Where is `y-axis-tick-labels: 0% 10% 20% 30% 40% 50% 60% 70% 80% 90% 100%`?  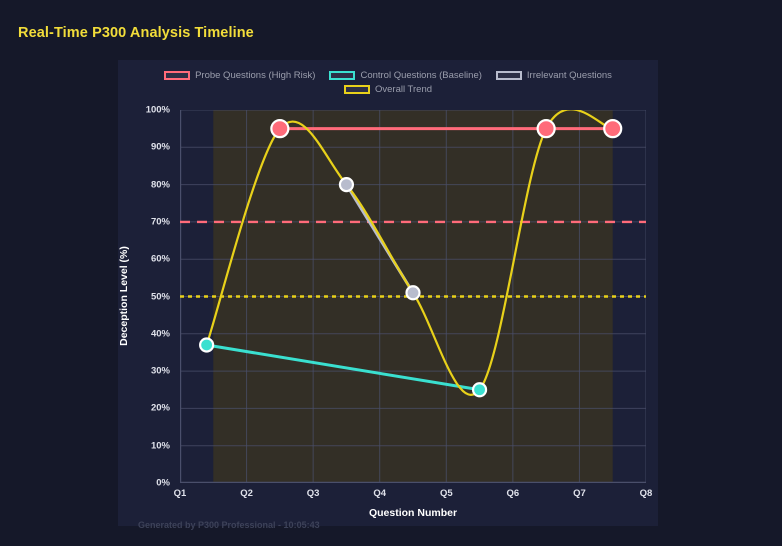
y-axis-tick-labels: 0% 10% 20% 30% 40% 50% 60% 70% 80% 90% 100% is located at coordinates (147, 297).